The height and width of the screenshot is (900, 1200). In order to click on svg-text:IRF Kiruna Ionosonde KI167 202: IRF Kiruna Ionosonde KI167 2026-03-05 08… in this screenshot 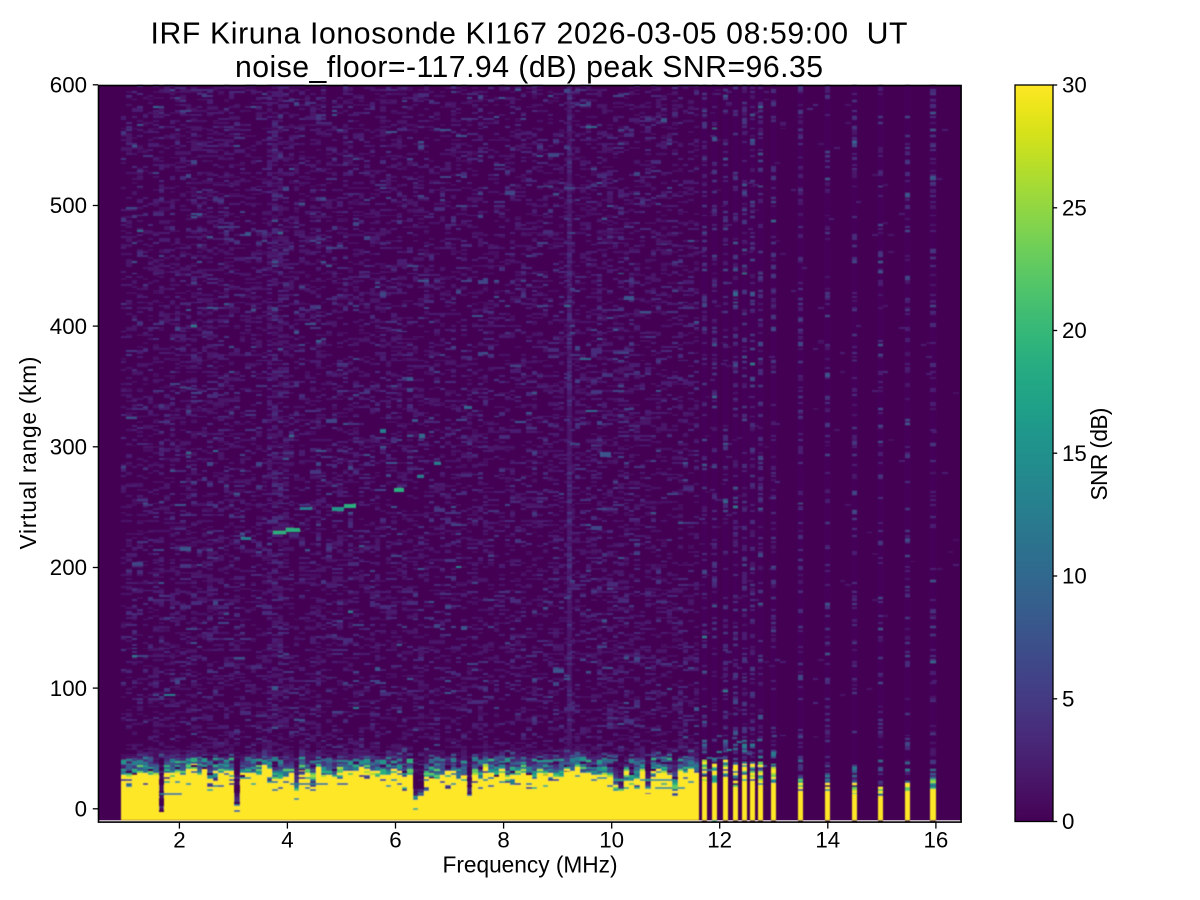, I will do `click(529, 34)`.